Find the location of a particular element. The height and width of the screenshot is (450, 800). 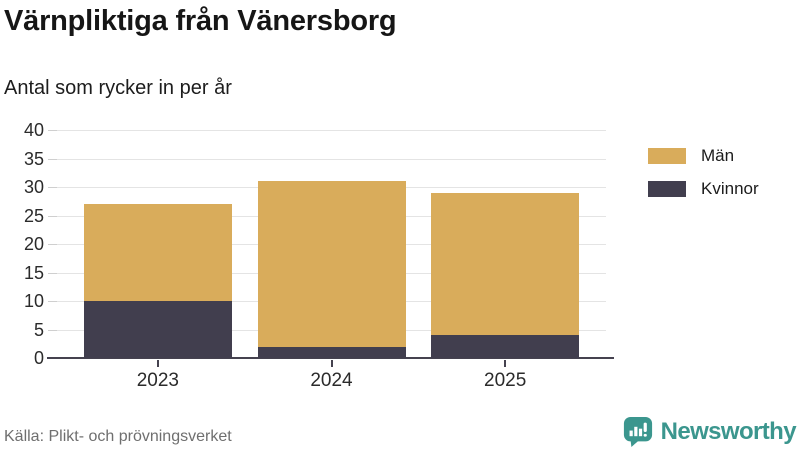

newsworthy-bubble-icon is located at coordinates (637, 431).